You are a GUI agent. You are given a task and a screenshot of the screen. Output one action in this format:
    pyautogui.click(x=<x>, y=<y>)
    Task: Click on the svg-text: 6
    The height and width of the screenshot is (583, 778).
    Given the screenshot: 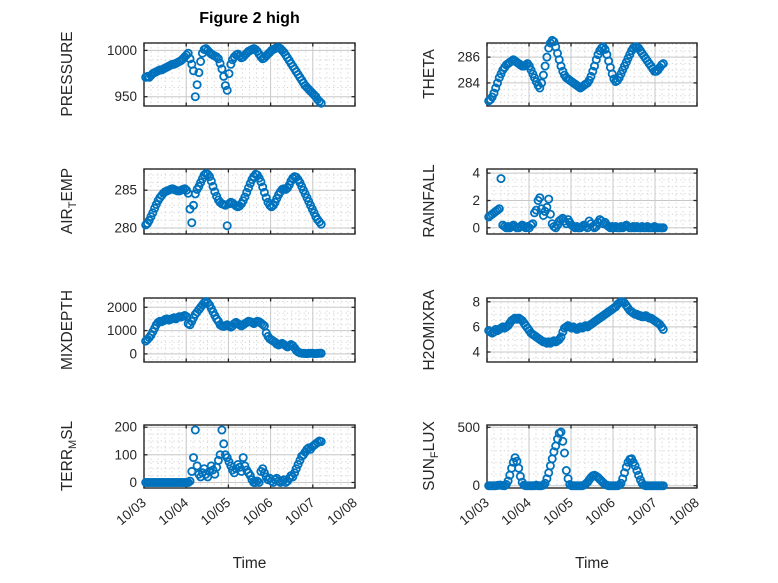 What is the action you would take?
    pyautogui.click(x=476, y=326)
    